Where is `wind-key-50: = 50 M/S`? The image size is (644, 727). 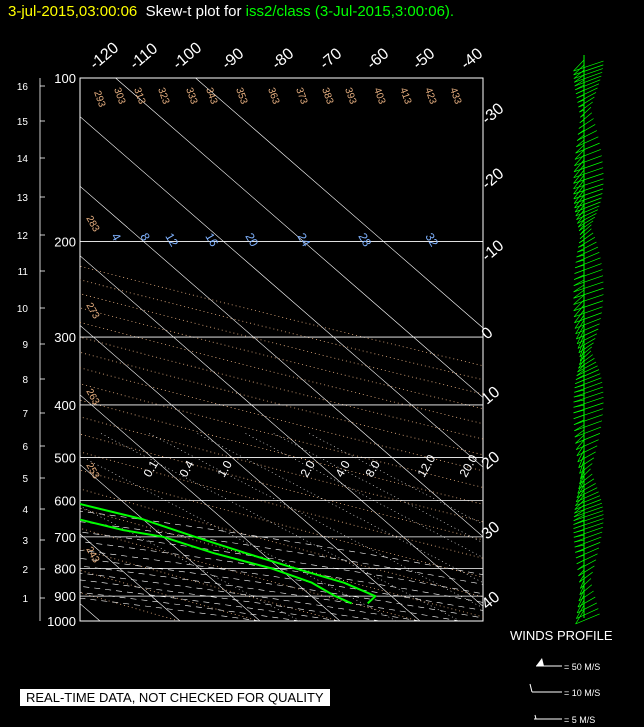
wind-key-50: = 50 M/S is located at coordinates (582, 667).